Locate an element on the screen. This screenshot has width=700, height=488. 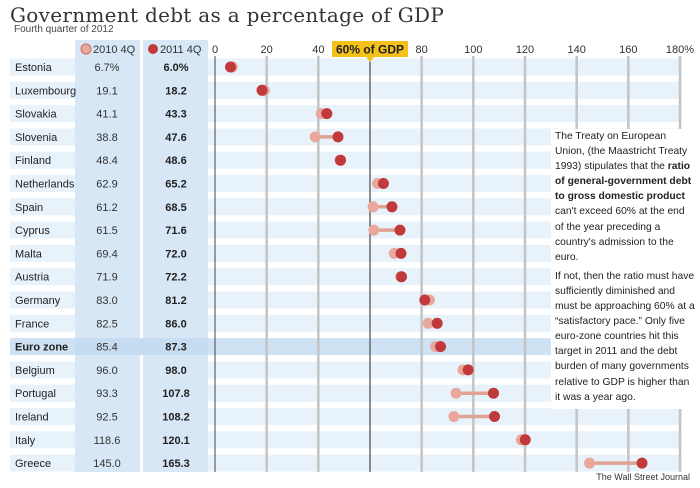
reference-label-pointer is located at coordinates (370, 59).